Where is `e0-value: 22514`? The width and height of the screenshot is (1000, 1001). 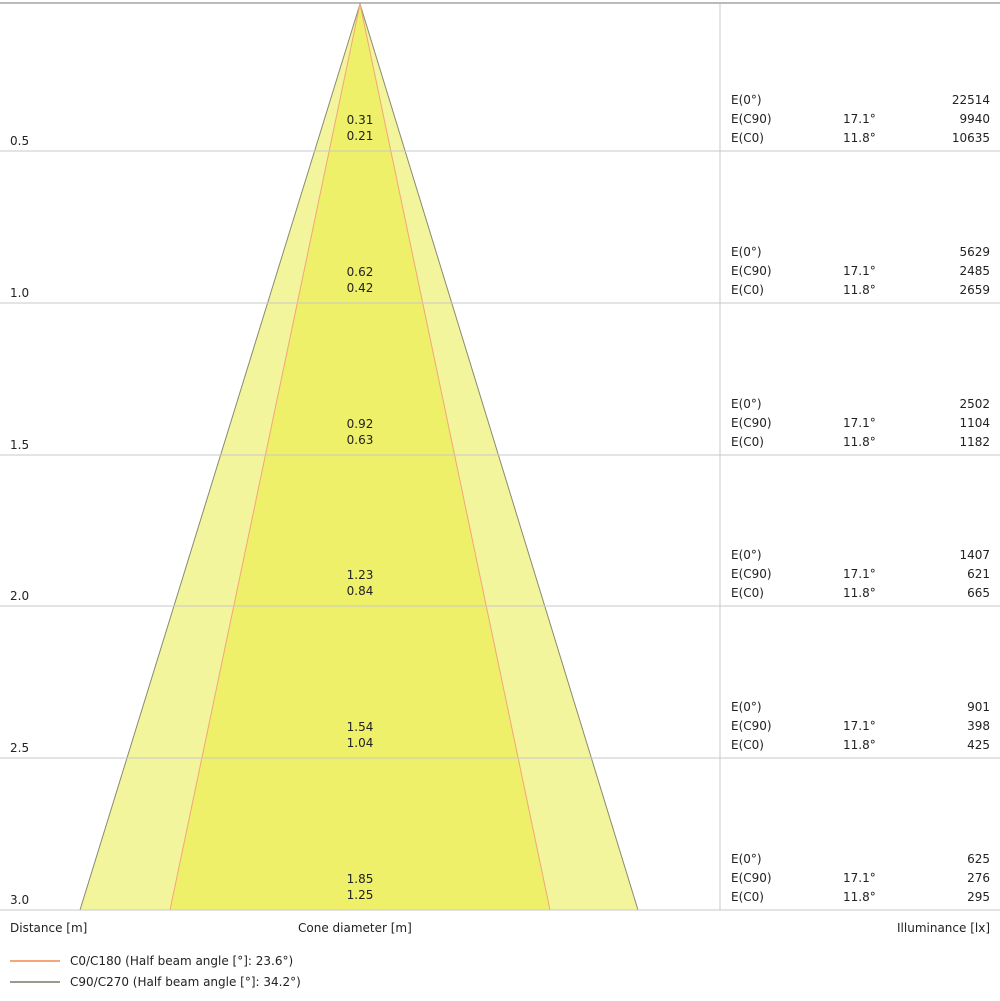 e0-value: 22514 is located at coordinates (970, 100).